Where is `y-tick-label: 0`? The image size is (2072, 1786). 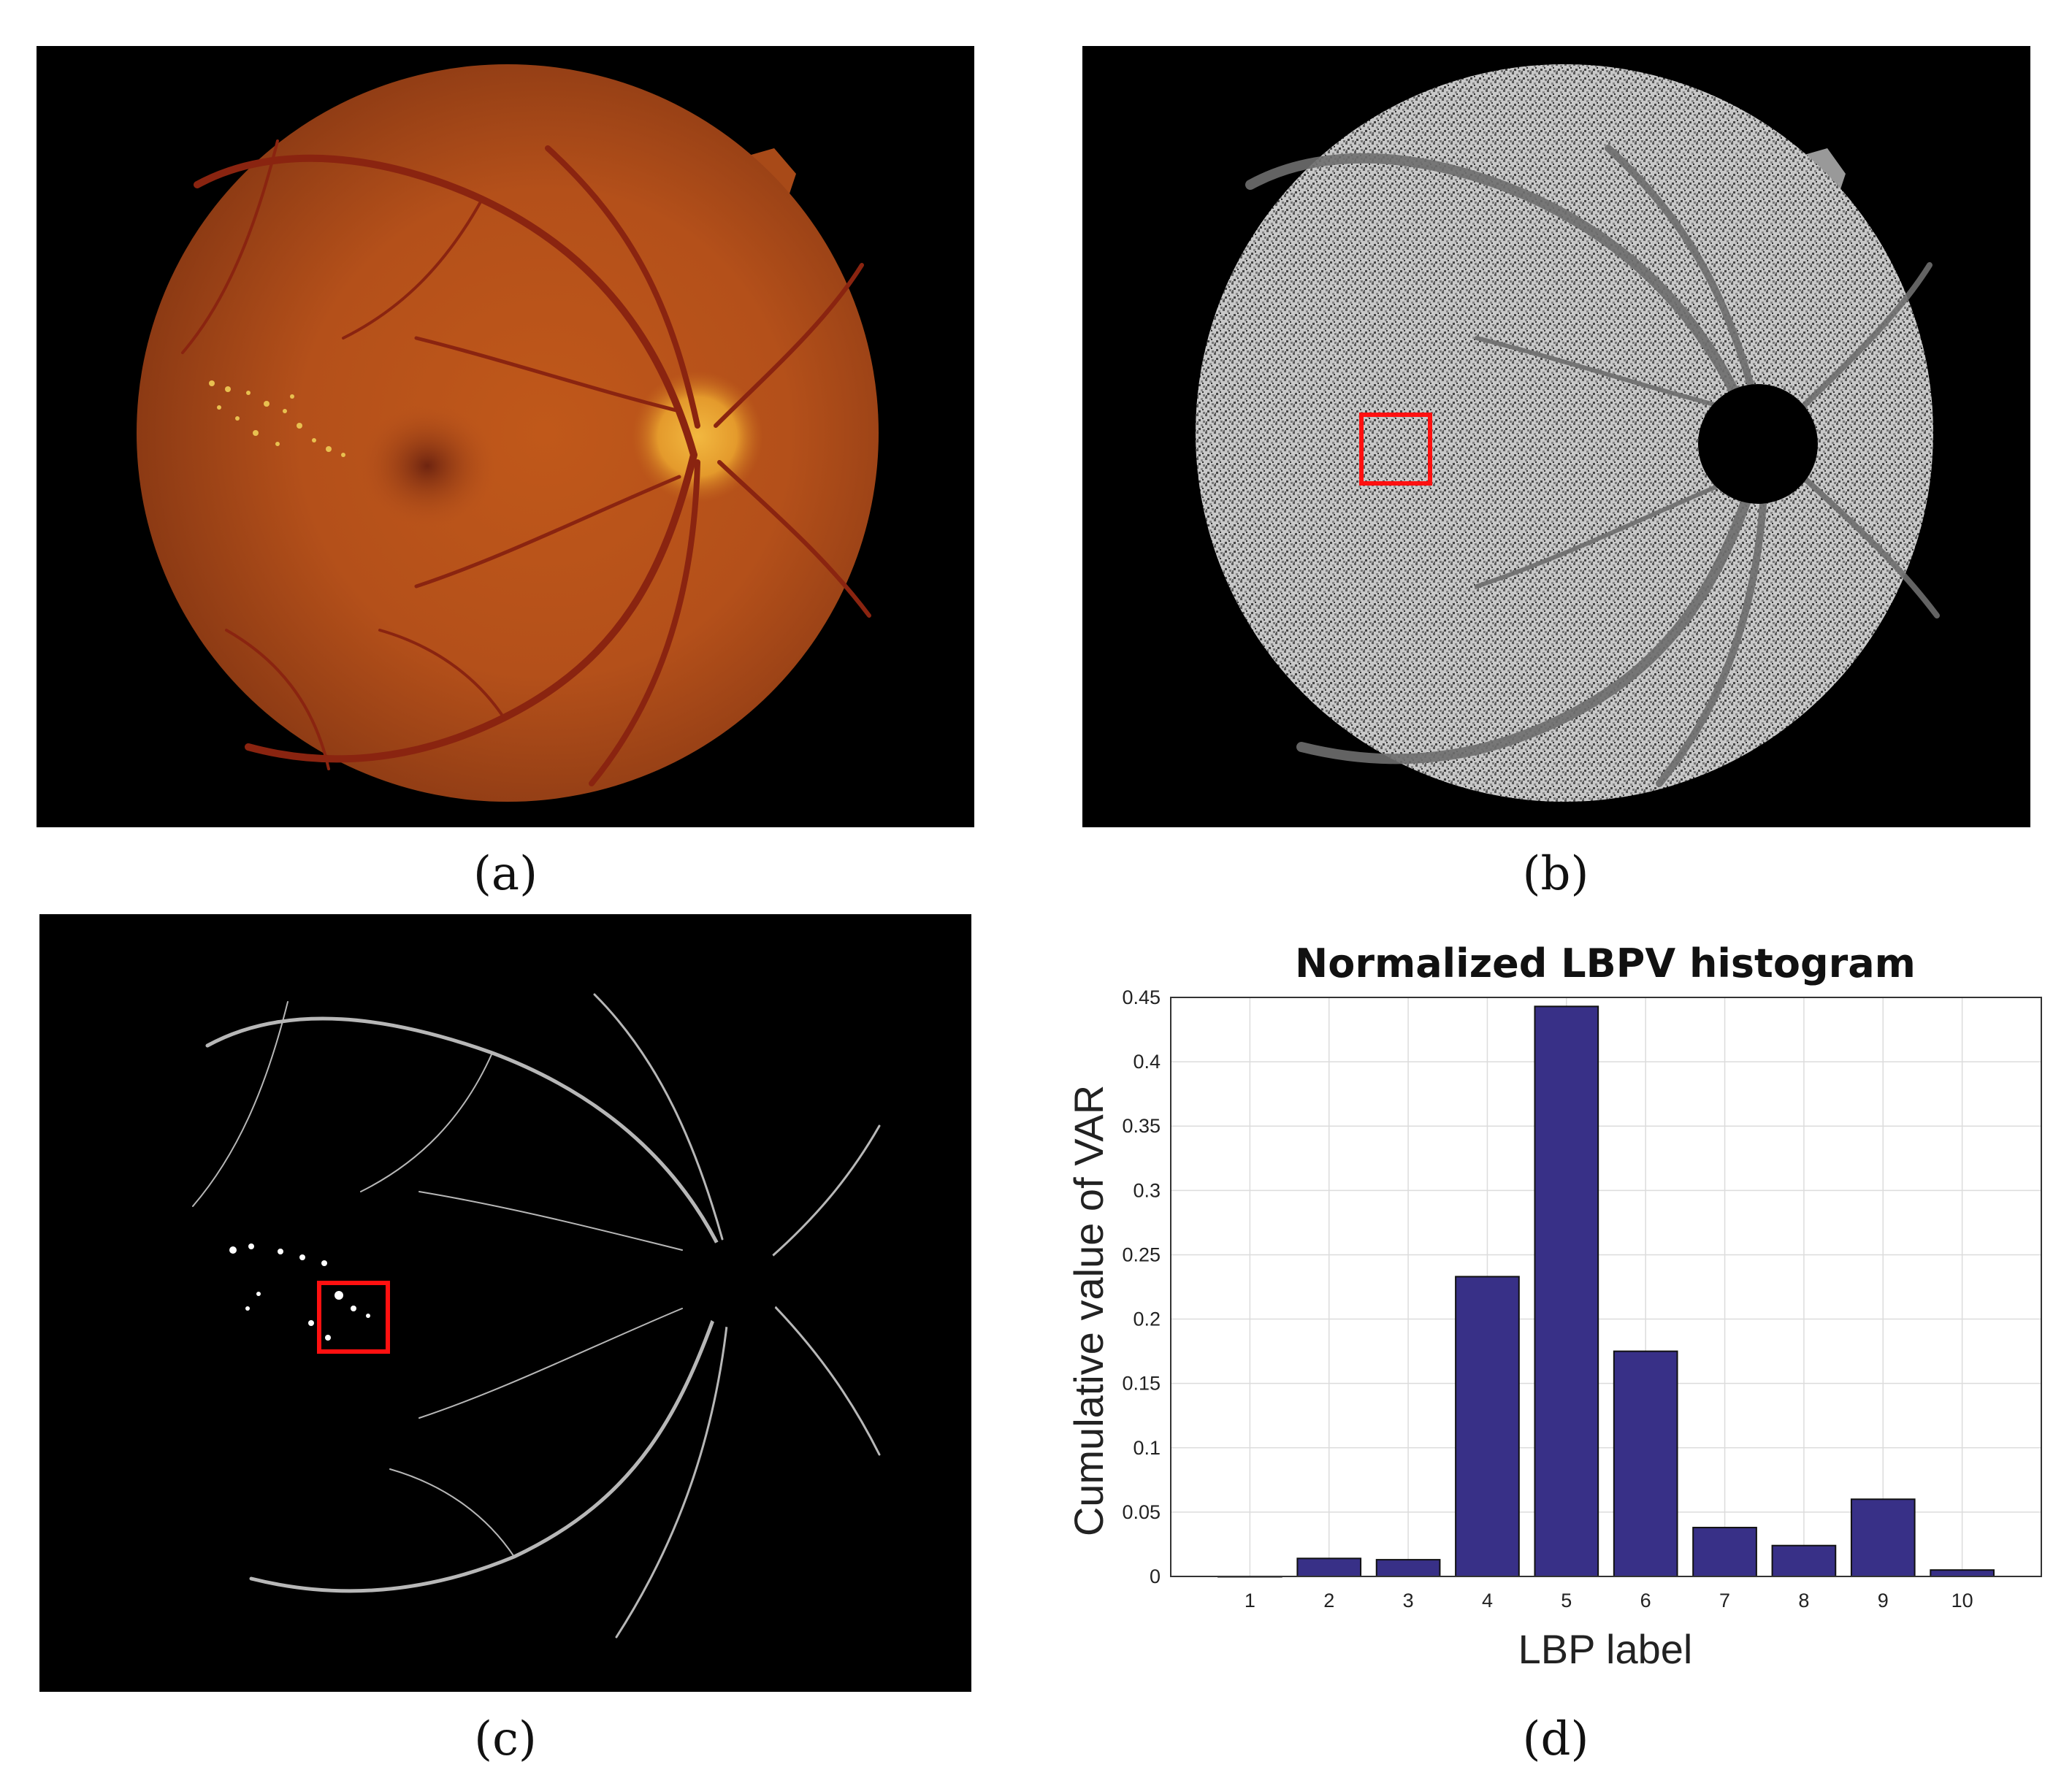 y-tick-label: 0 is located at coordinates (1155, 1576).